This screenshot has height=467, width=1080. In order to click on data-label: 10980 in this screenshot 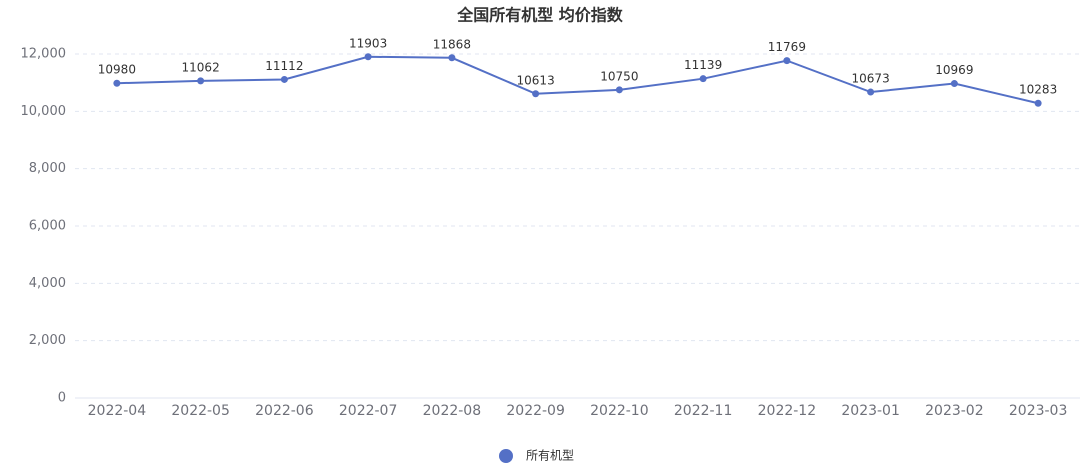, I will do `click(117, 70)`.